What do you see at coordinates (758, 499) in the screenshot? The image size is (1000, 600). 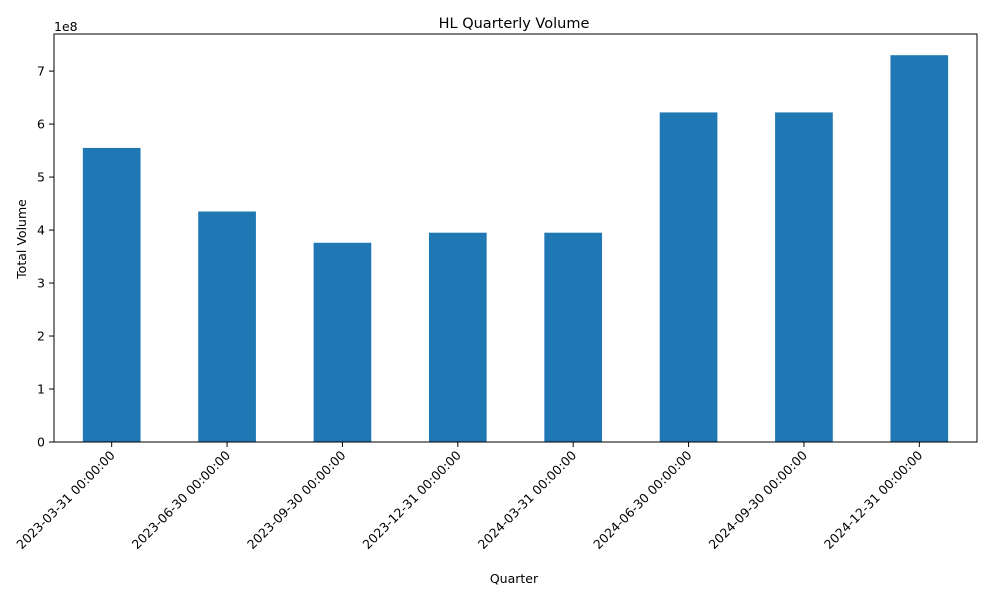 I see `x-tick-label: 2024-09-30 00:00:00` at bounding box center [758, 499].